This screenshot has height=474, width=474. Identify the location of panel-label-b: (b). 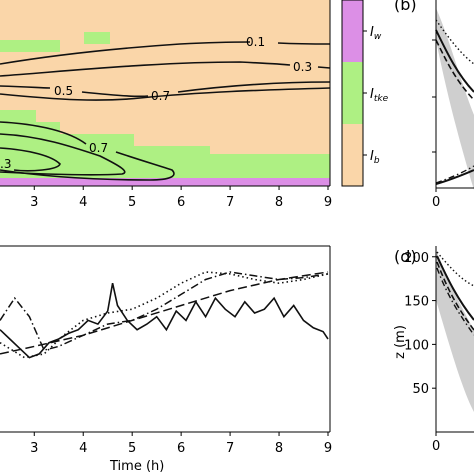
(405, 7).